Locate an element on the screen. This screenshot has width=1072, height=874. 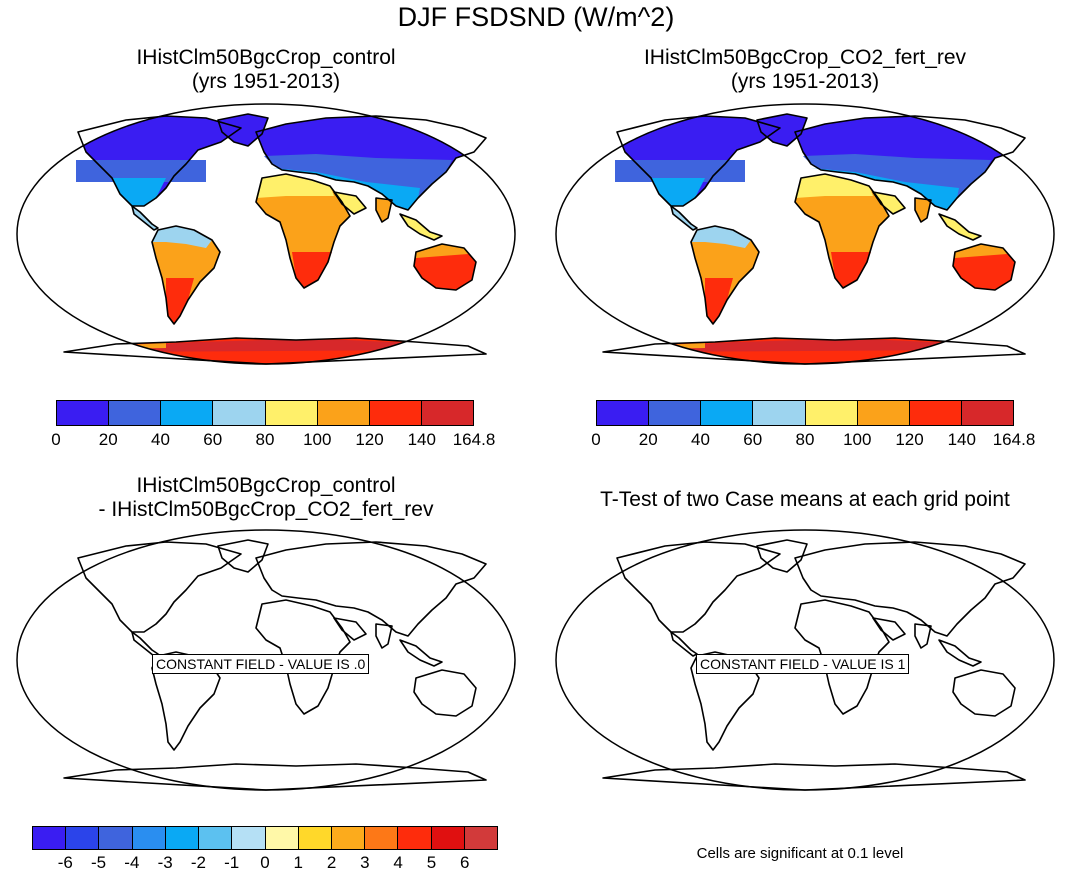
colorbar-tick-label: -4 is located at coordinates (132, 862).